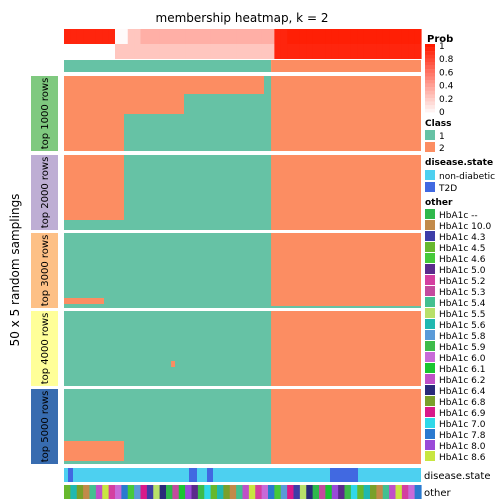 The width and height of the screenshot is (504, 504). Describe the element at coordinates (457, 476) in the screenshot. I see `disease-state-label: disease.state` at that location.